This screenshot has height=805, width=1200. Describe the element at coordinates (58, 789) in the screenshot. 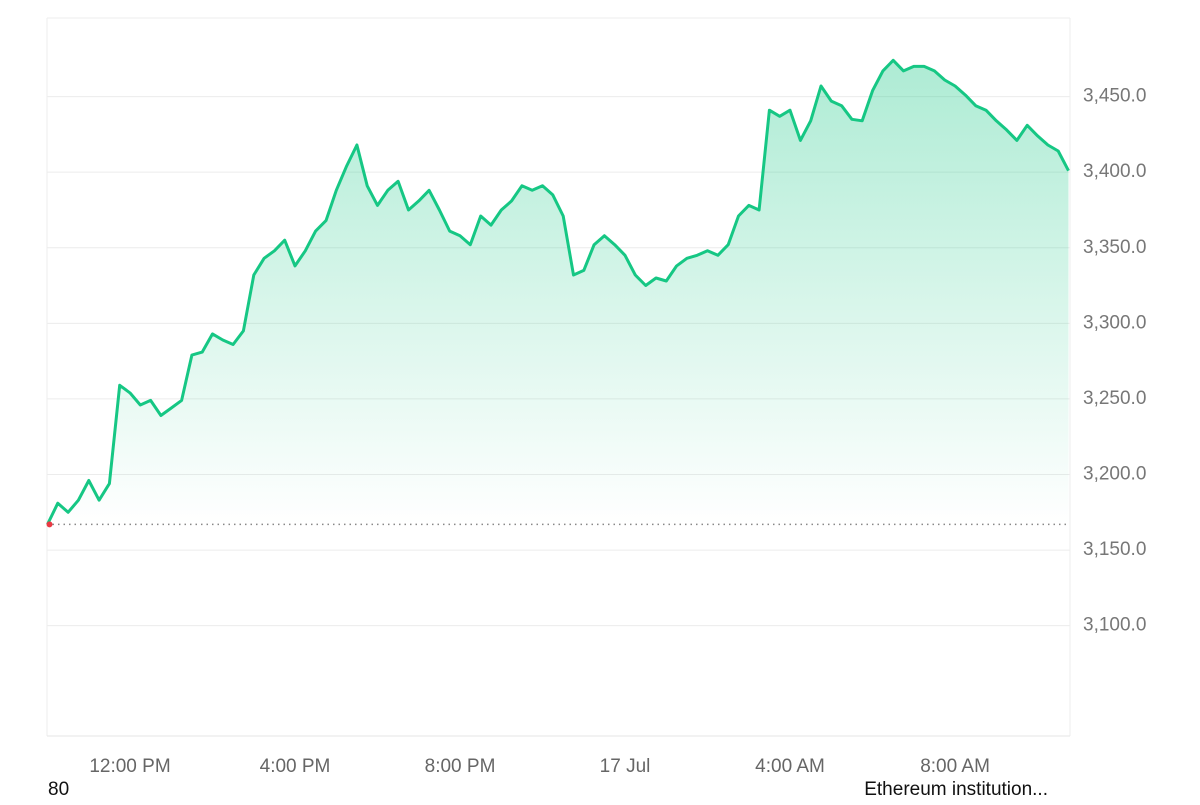

I see `footer-left: 80` at that location.